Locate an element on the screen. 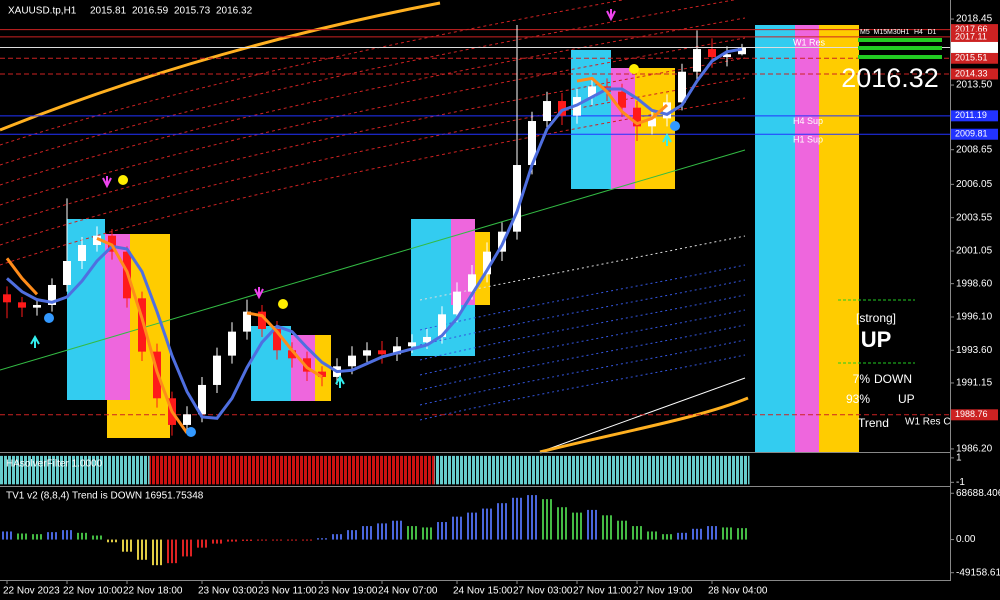 This screenshot has width=1000, height=600. y-tick-label: 1991.15 is located at coordinates (974, 383).